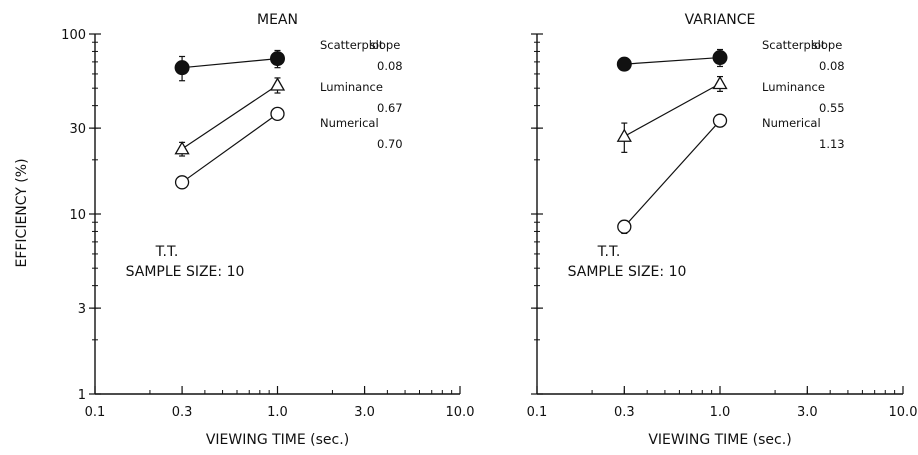  I want to click on legend-slope-value: 0.70, so click(390, 144).